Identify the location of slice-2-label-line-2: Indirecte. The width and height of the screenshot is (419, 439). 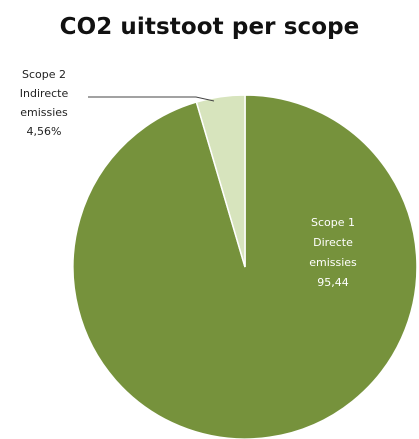
(44, 93).